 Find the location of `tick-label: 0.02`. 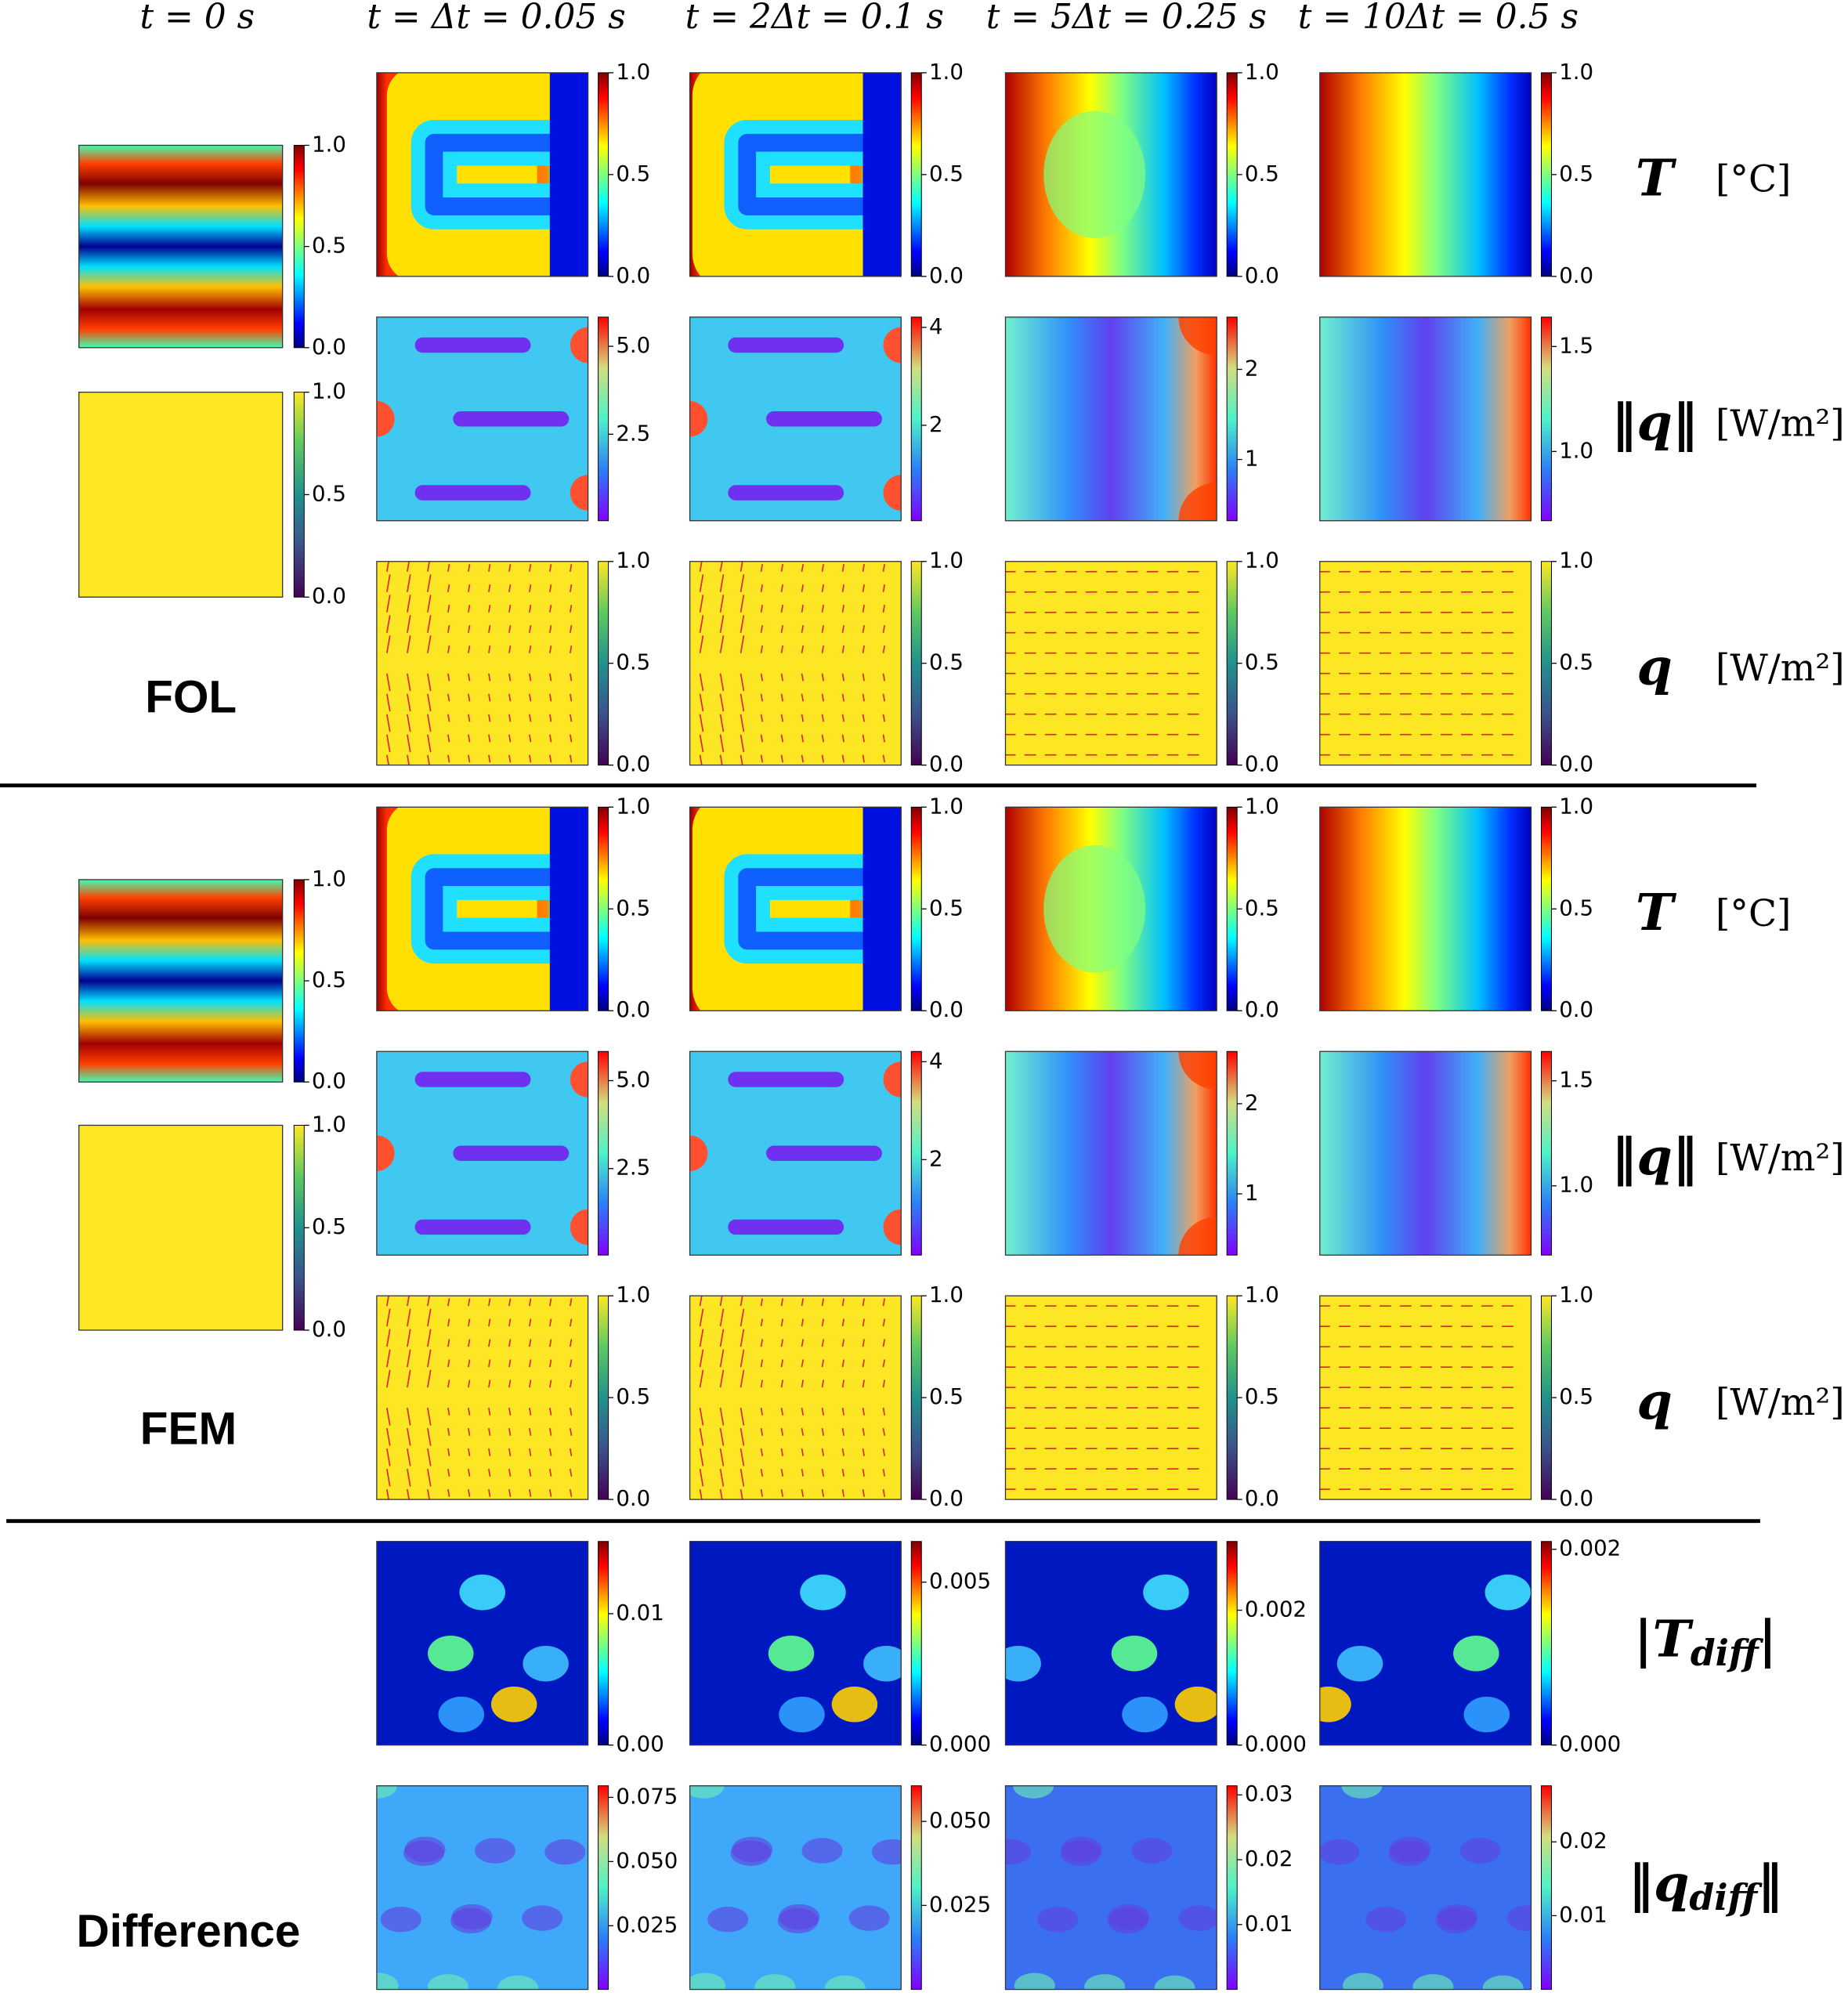

tick-label: 0.02 is located at coordinates (1583, 1840).